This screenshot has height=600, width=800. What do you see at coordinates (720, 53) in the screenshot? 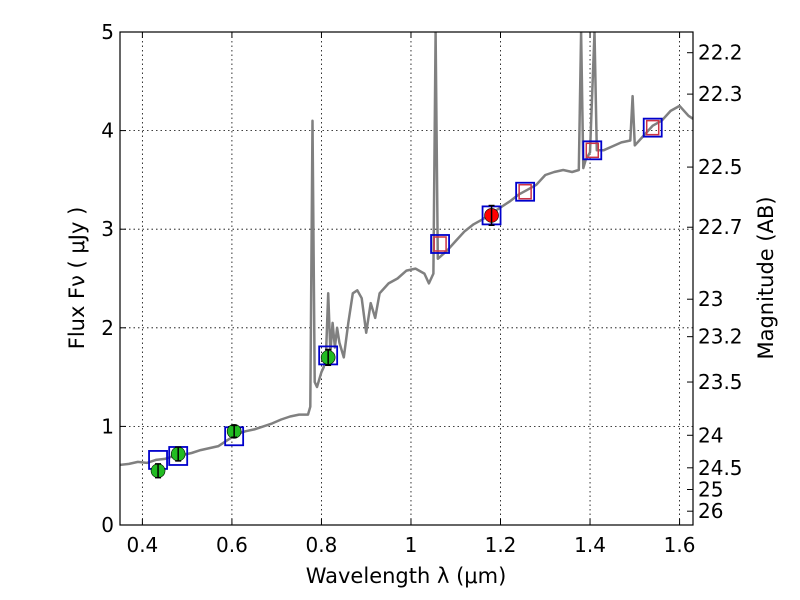
I see `y2-tick-label: 22.2` at bounding box center [720, 53].